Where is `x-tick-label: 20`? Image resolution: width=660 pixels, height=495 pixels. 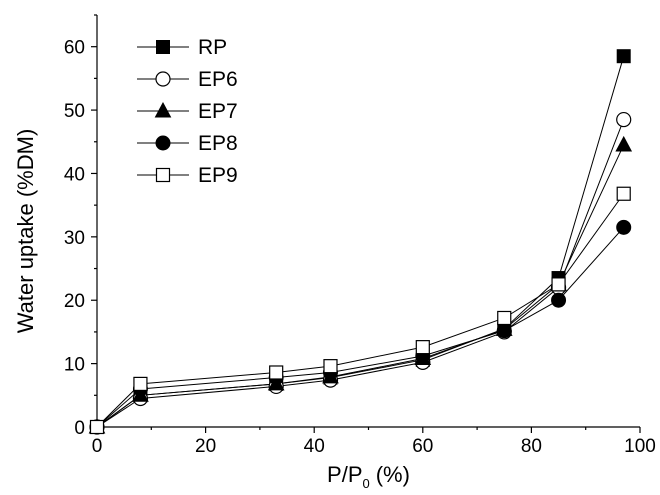 x-tick-label: 20 is located at coordinates (205, 446).